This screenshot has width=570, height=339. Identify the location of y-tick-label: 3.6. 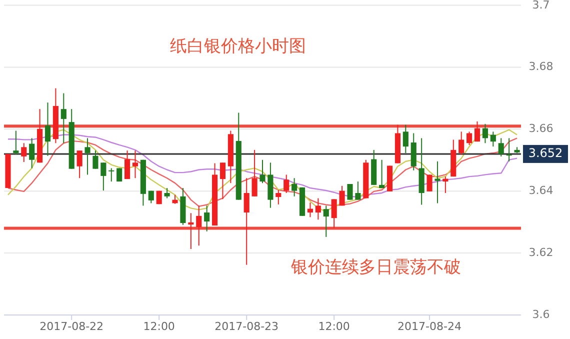
(541, 315).